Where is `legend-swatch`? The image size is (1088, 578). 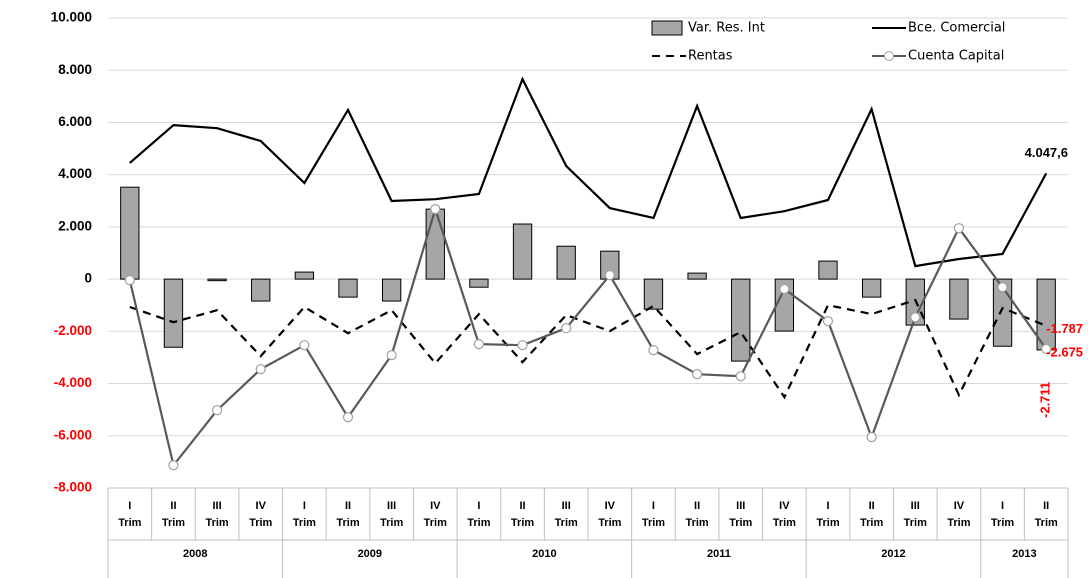
legend-swatch is located at coordinates (667, 28).